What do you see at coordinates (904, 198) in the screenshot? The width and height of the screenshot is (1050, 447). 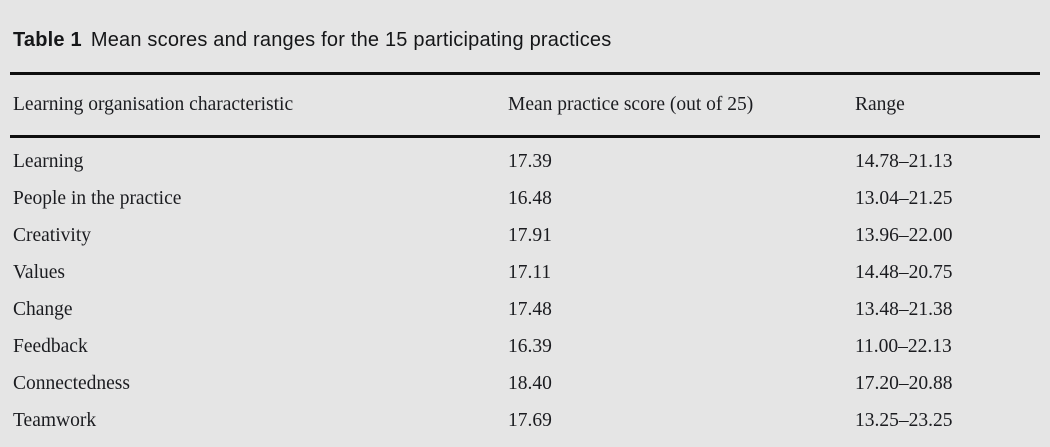 I see `cell-range: 13.04–21.25` at bounding box center [904, 198].